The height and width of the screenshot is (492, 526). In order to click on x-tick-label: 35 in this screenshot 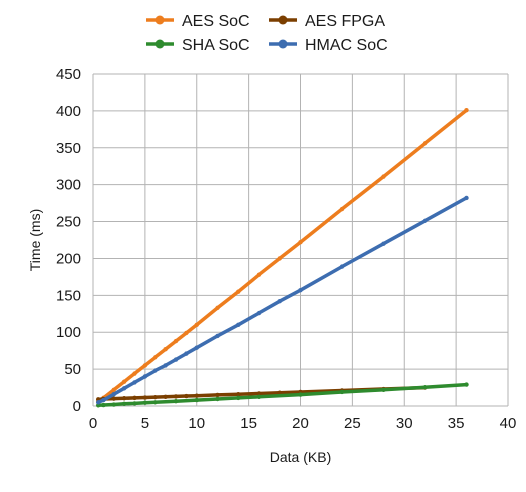, I will do `click(456, 423)`.